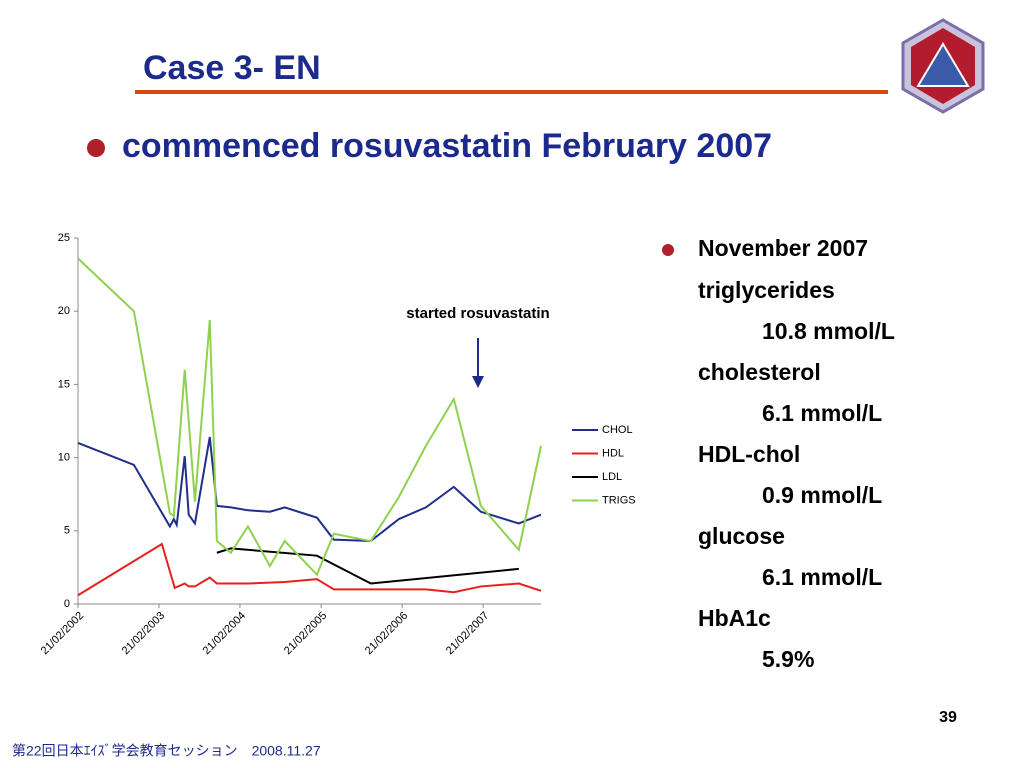 The image size is (1024, 768). I want to click on result-value: 10.8 mmol/L, so click(828, 331).